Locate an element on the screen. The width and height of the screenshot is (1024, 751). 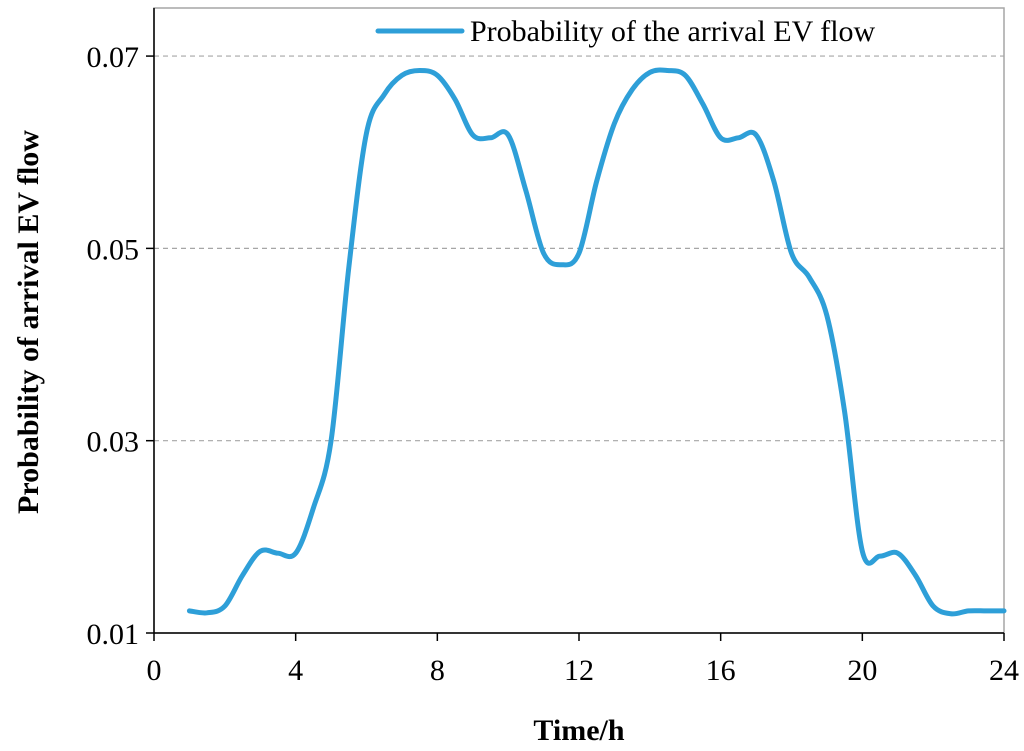
x-tick-labels: 0 4 8 12 16 20 24 is located at coordinates (583, 670).